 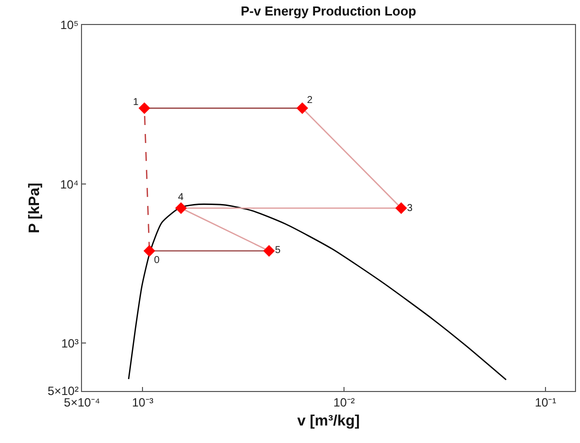 What do you see at coordinates (69, 25) in the screenshot?
I see `y-tick-label: 10⁵` at bounding box center [69, 25].